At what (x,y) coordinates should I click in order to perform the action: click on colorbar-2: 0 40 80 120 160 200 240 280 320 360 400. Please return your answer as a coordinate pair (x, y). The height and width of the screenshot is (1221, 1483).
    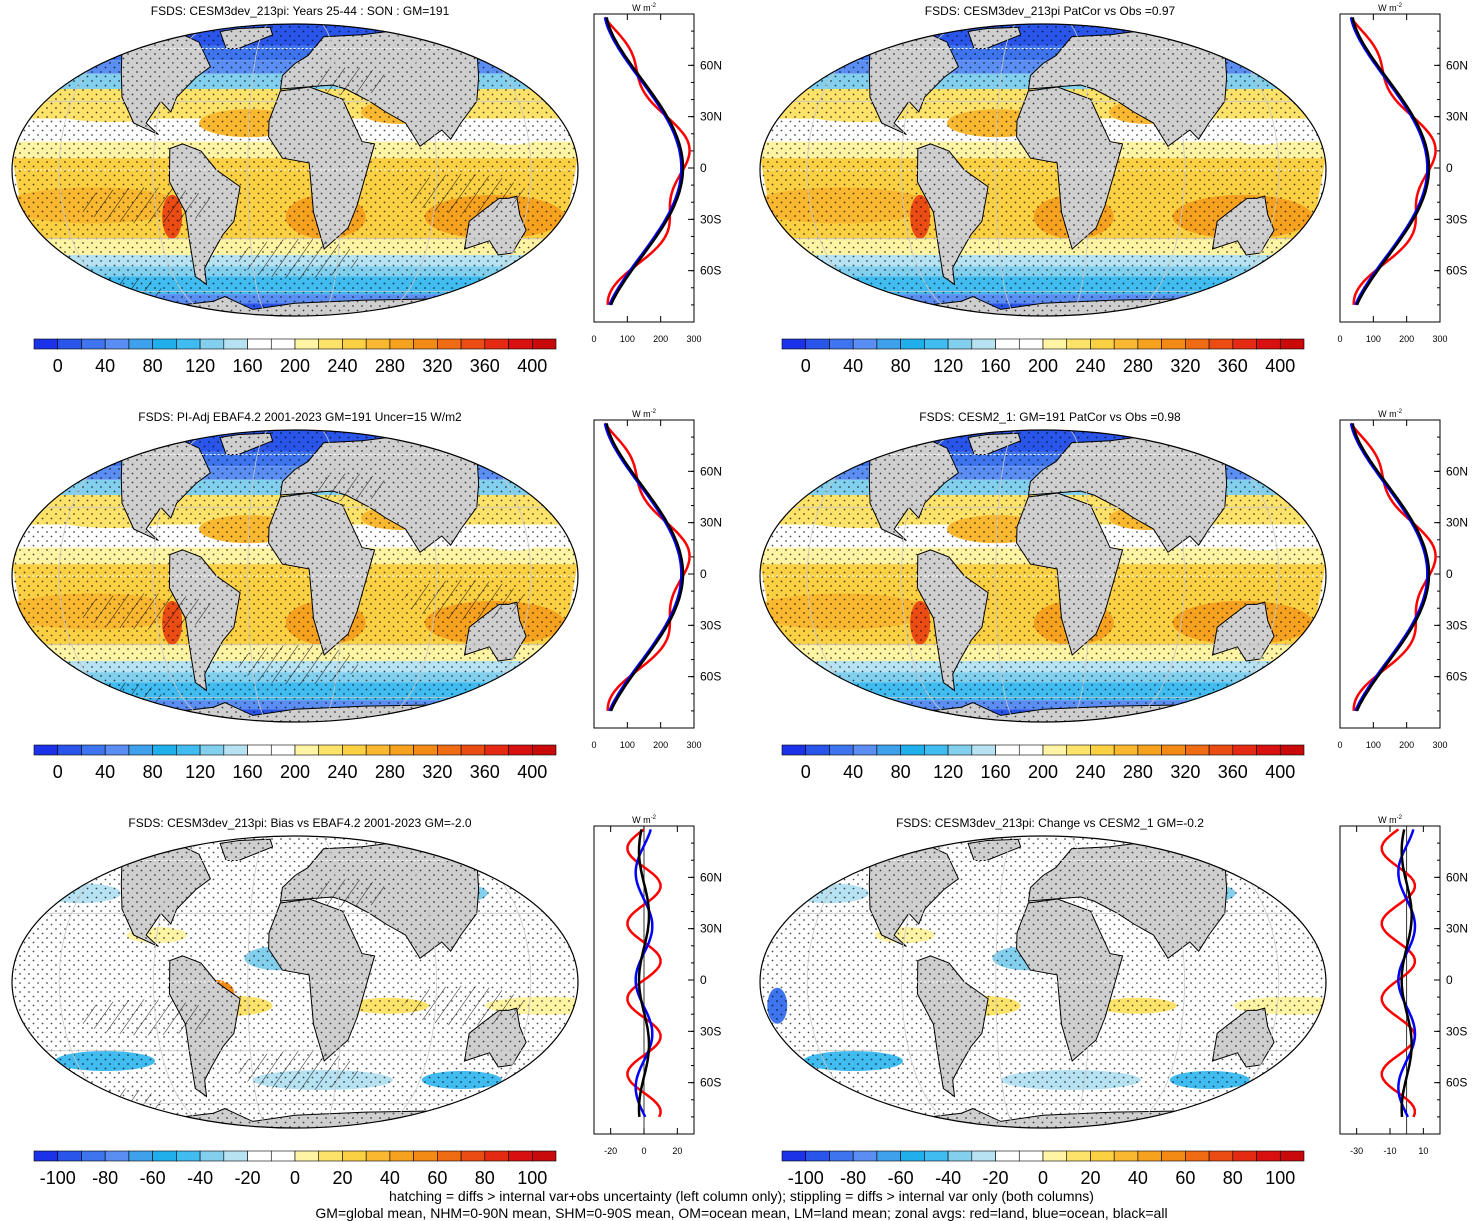
    Looking at the image, I should click on (1043, 357).